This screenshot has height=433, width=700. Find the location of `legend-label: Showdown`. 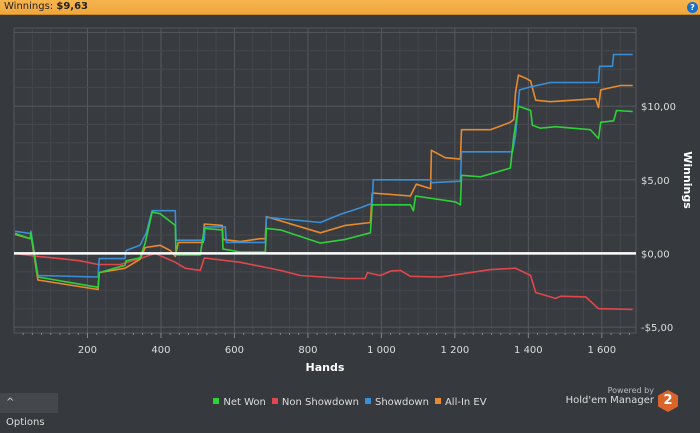

legend-label: Showdown is located at coordinates (401, 402).